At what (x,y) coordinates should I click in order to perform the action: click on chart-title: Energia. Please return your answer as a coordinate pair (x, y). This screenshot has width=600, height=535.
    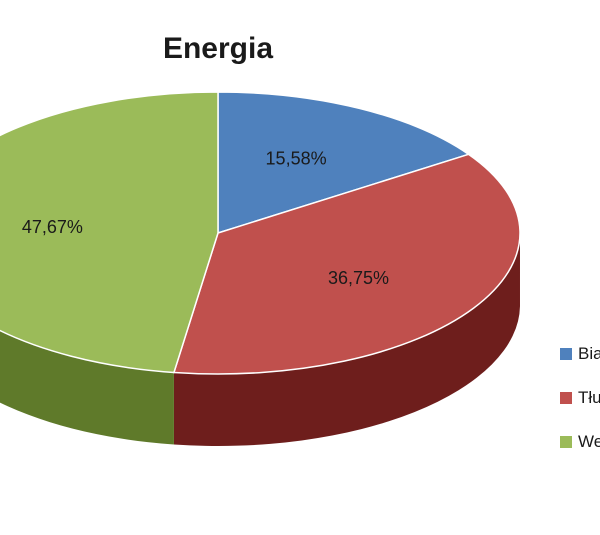
    Looking at the image, I should click on (218, 48).